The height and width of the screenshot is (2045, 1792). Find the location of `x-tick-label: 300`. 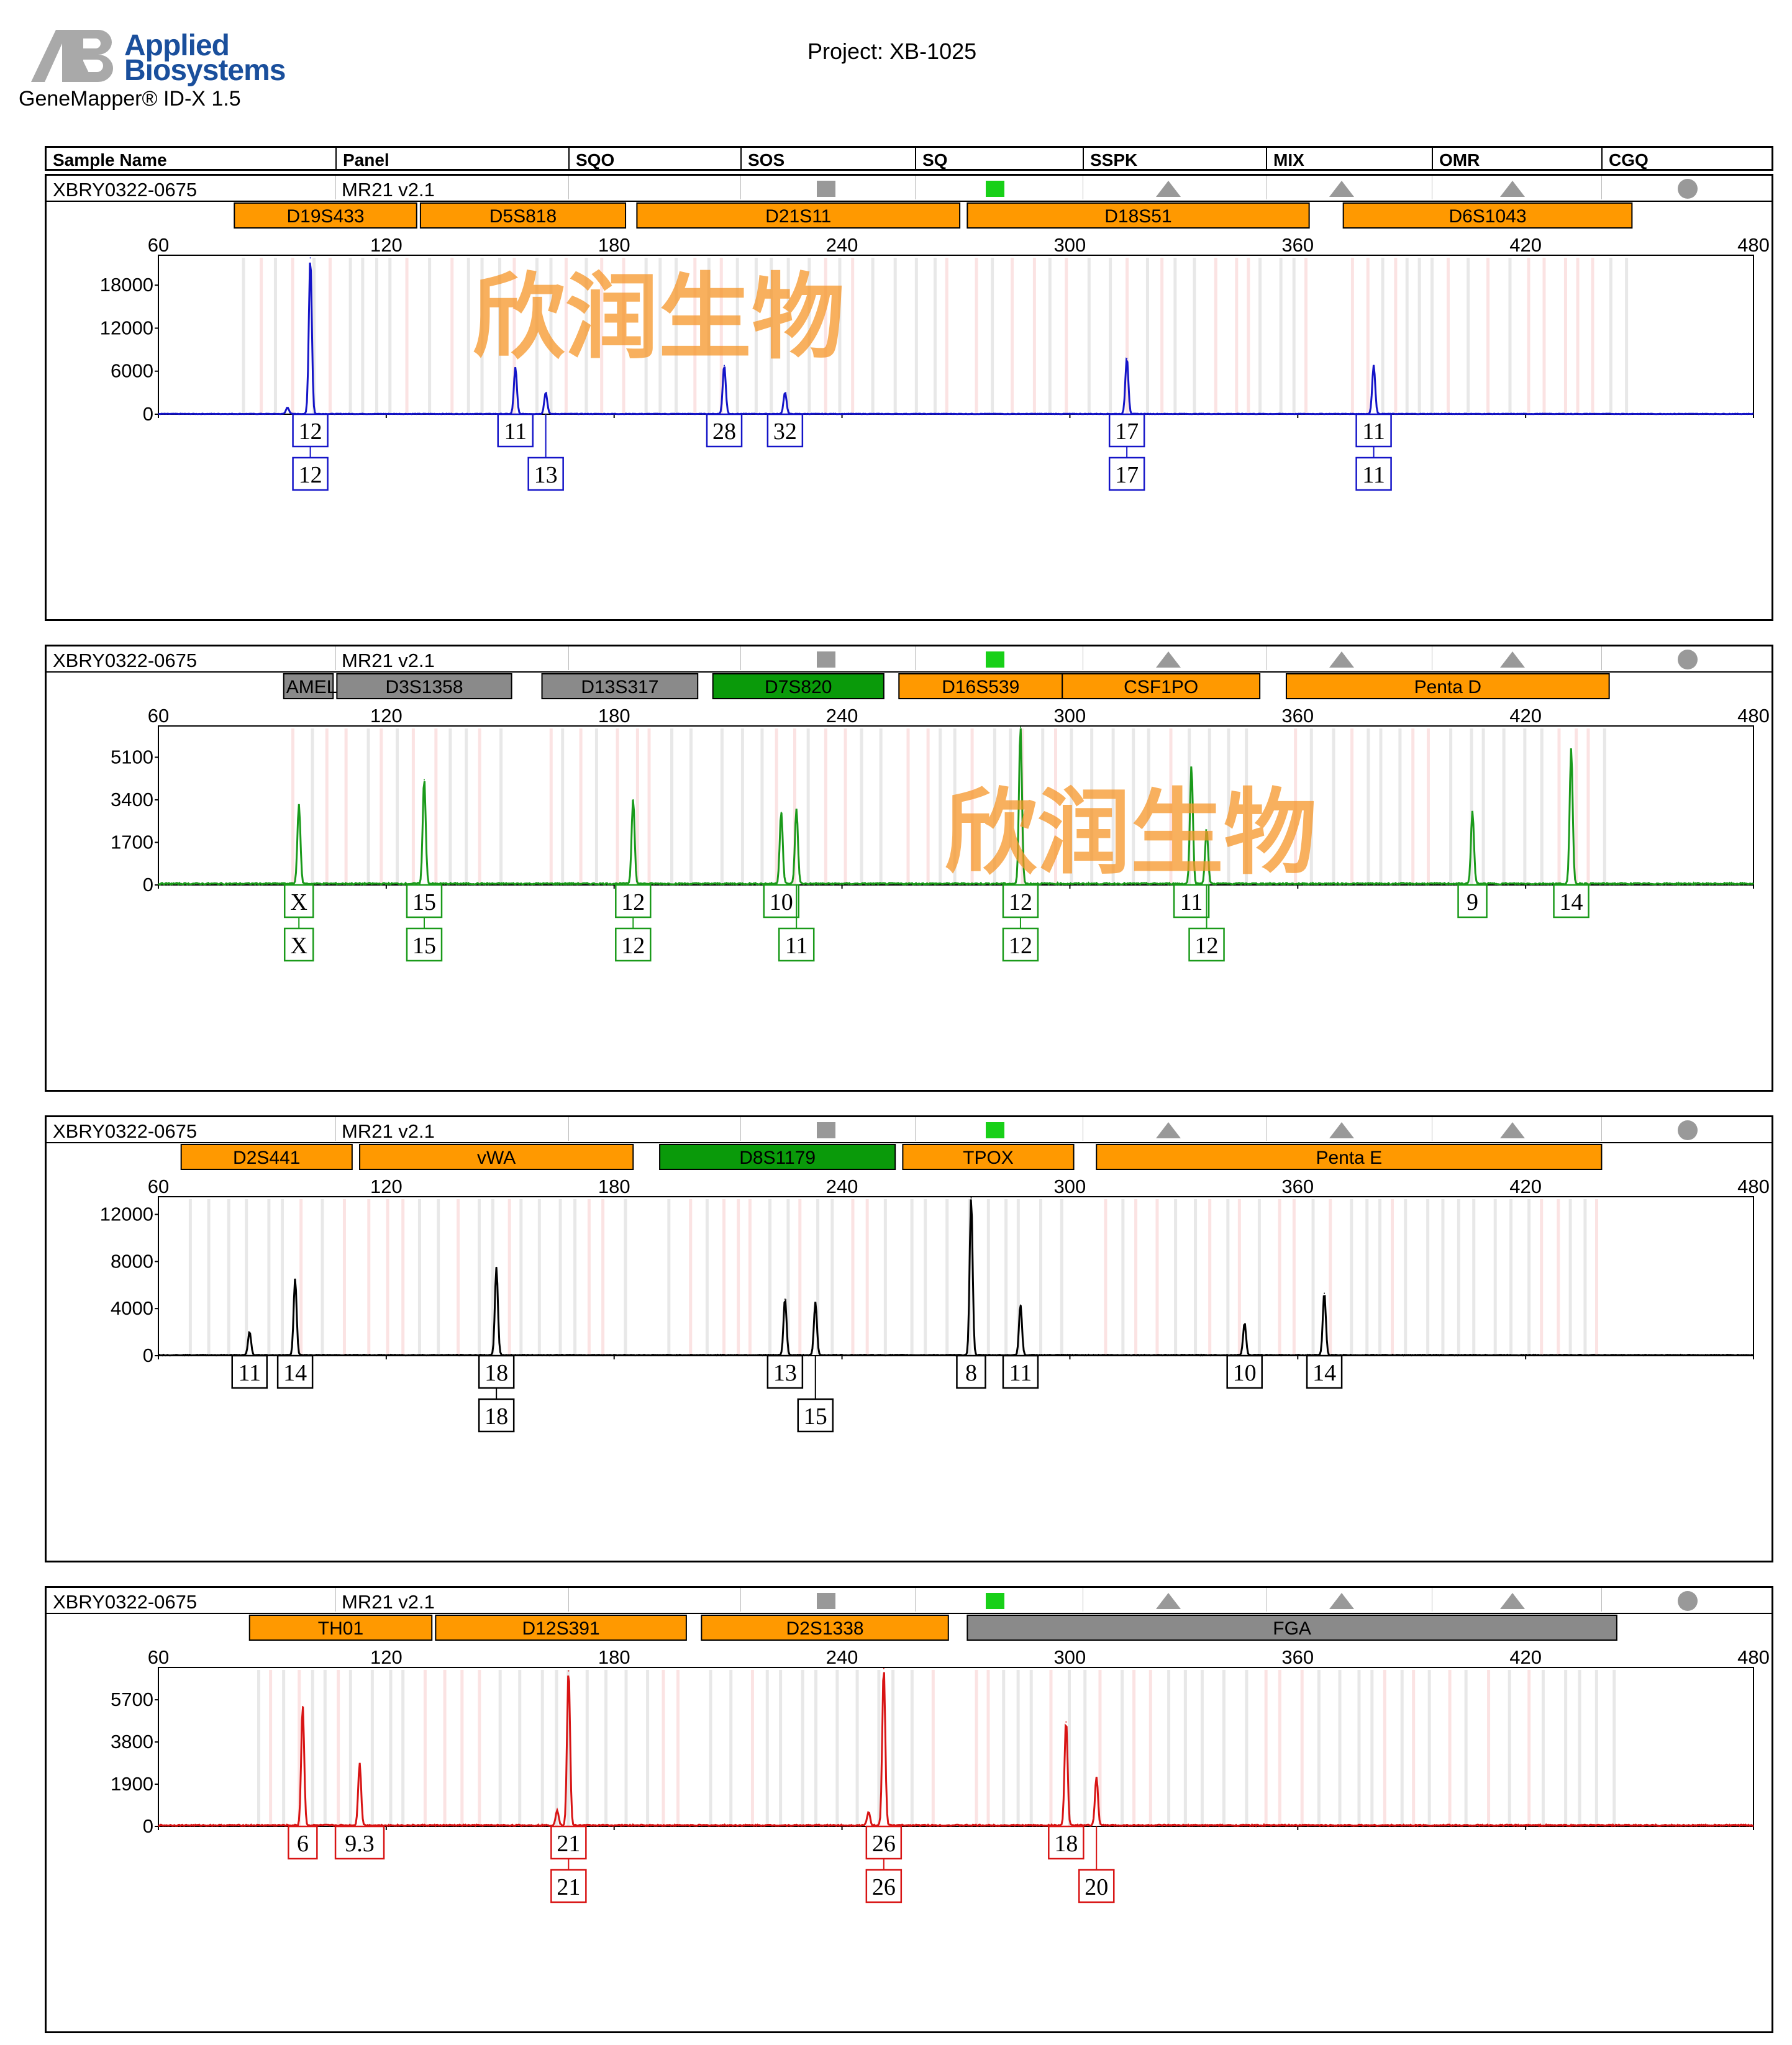

x-tick-label: 300 is located at coordinates (1070, 1186).